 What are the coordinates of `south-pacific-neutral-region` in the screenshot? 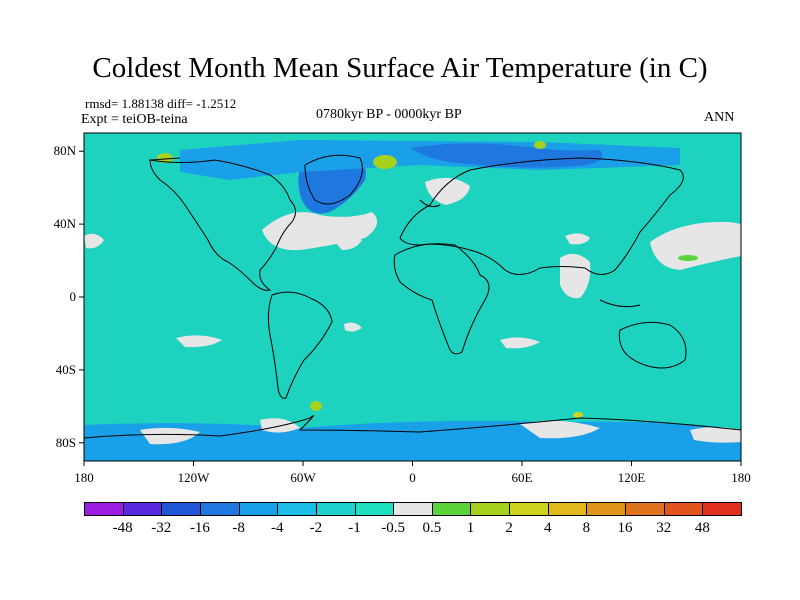 It's located at (199, 341).